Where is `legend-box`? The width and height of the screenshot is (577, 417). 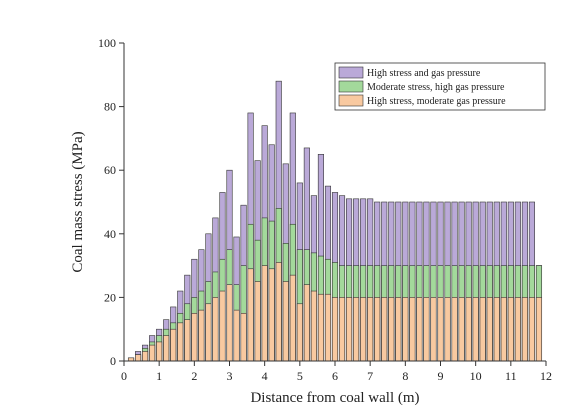 legend-box is located at coordinates (440, 86).